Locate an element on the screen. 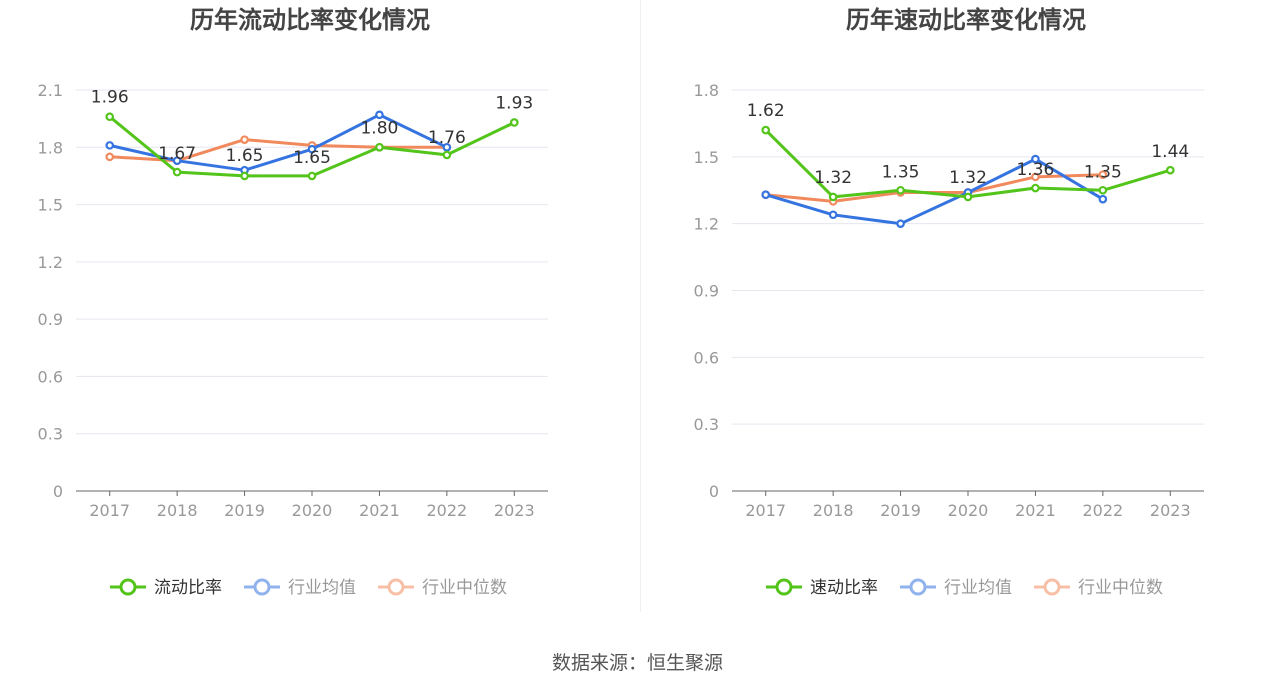 The width and height of the screenshot is (1275, 688). chart-divider is located at coordinates (640, 306).